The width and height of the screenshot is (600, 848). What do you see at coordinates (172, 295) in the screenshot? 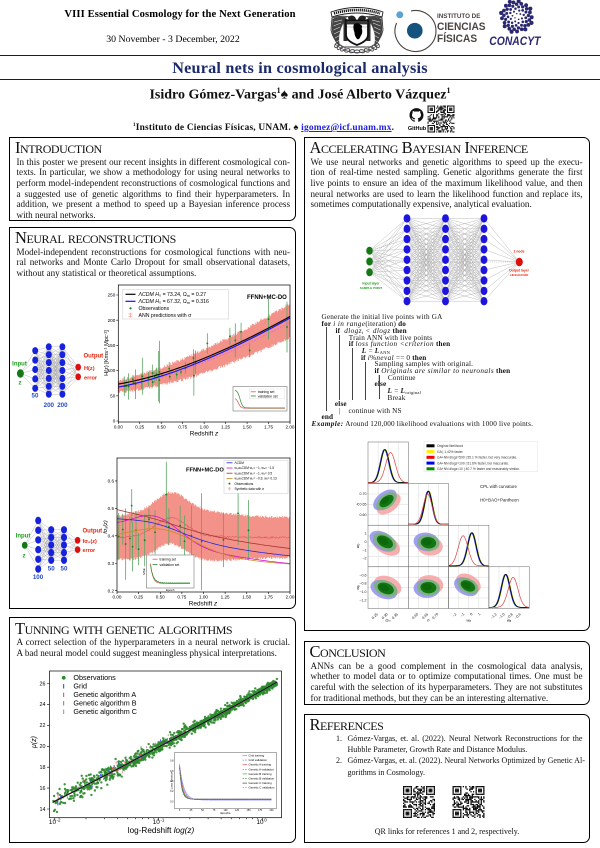
I see `svg-text: ΛCDM H₀ = 73.24, Ωm = 0.27` at bounding box center [172, 295].